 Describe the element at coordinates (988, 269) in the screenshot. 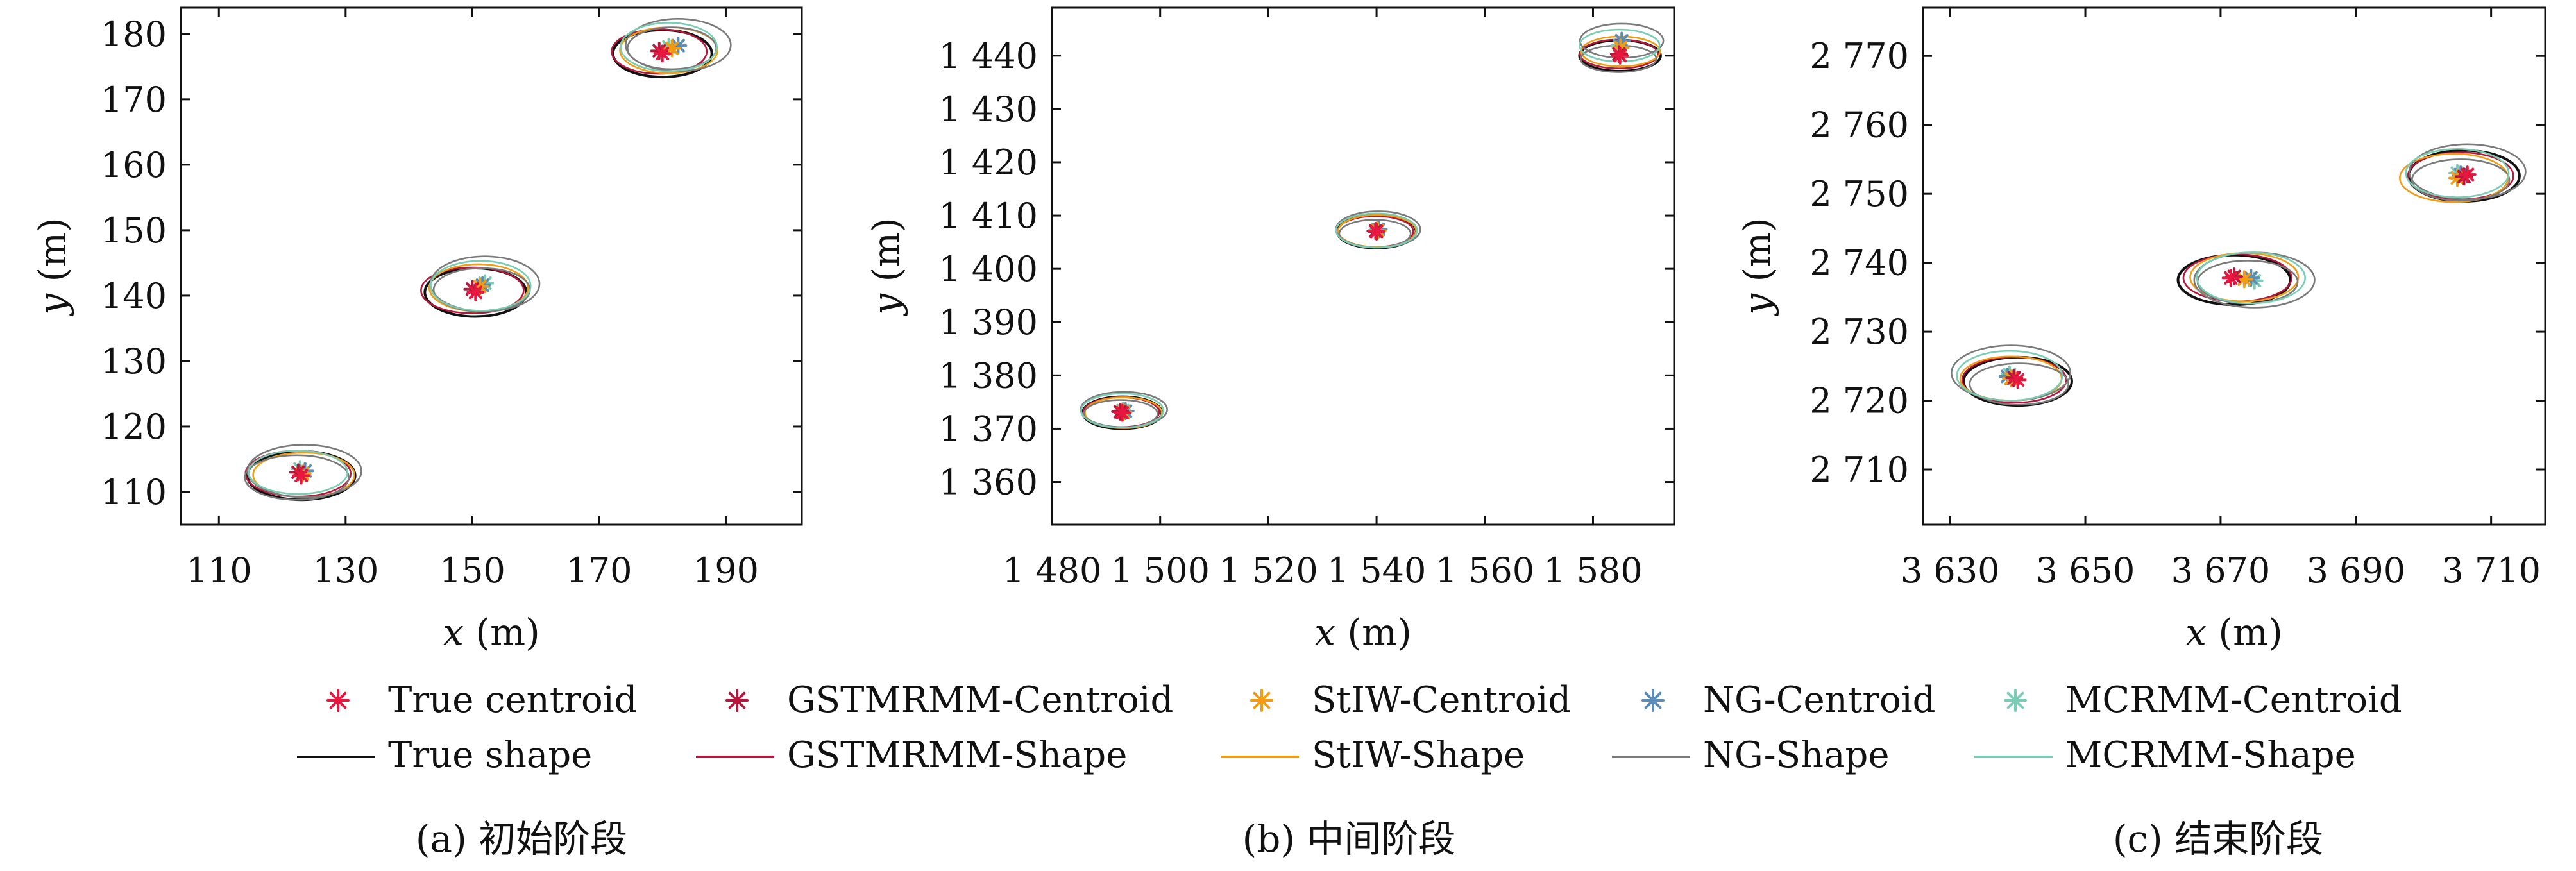

I see `y-tick-label: 1 400` at that location.